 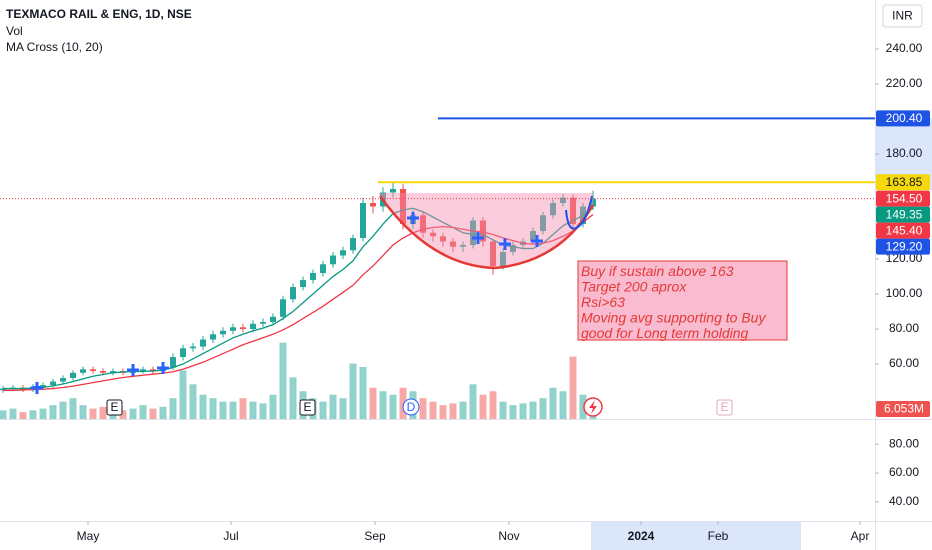 I want to click on annotation-box, so click(x=682, y=300).